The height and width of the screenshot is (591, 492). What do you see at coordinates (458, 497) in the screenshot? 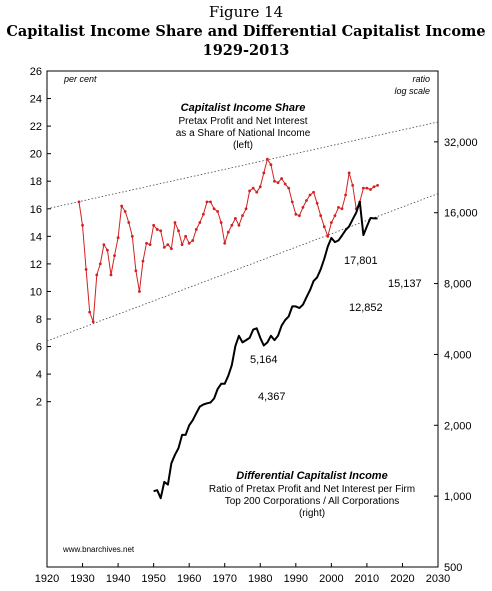
I see `y-right-tick-label: 1,000` at bounding box center [458, 497].